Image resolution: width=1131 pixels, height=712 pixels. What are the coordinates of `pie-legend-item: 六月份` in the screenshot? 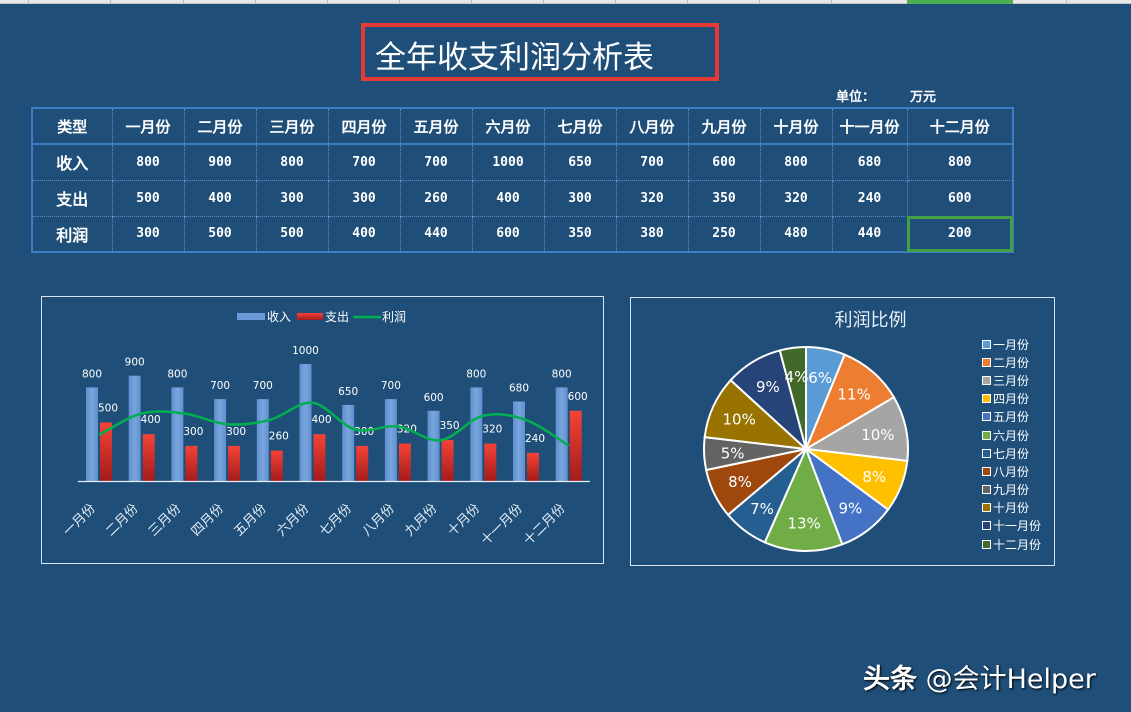 It's located at (1011, 435).